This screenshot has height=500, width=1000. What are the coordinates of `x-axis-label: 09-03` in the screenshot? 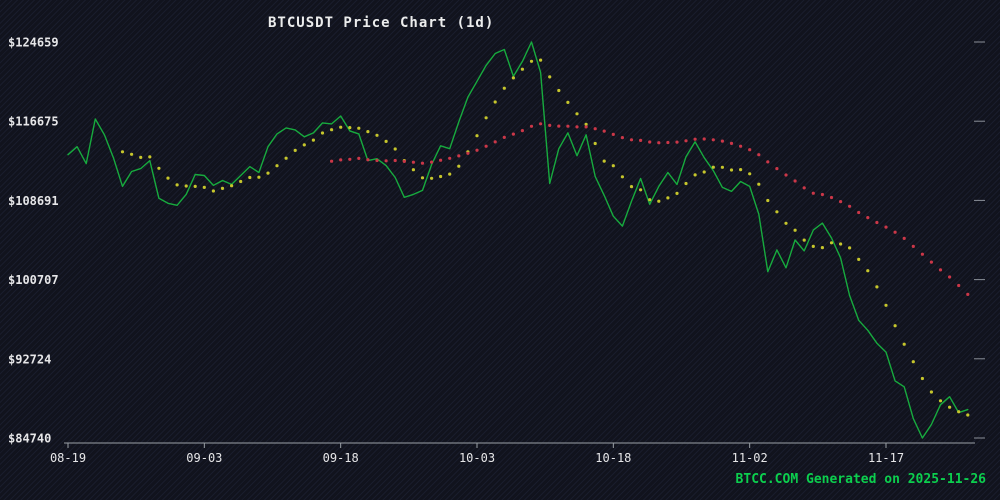 It's located at (204, 458).